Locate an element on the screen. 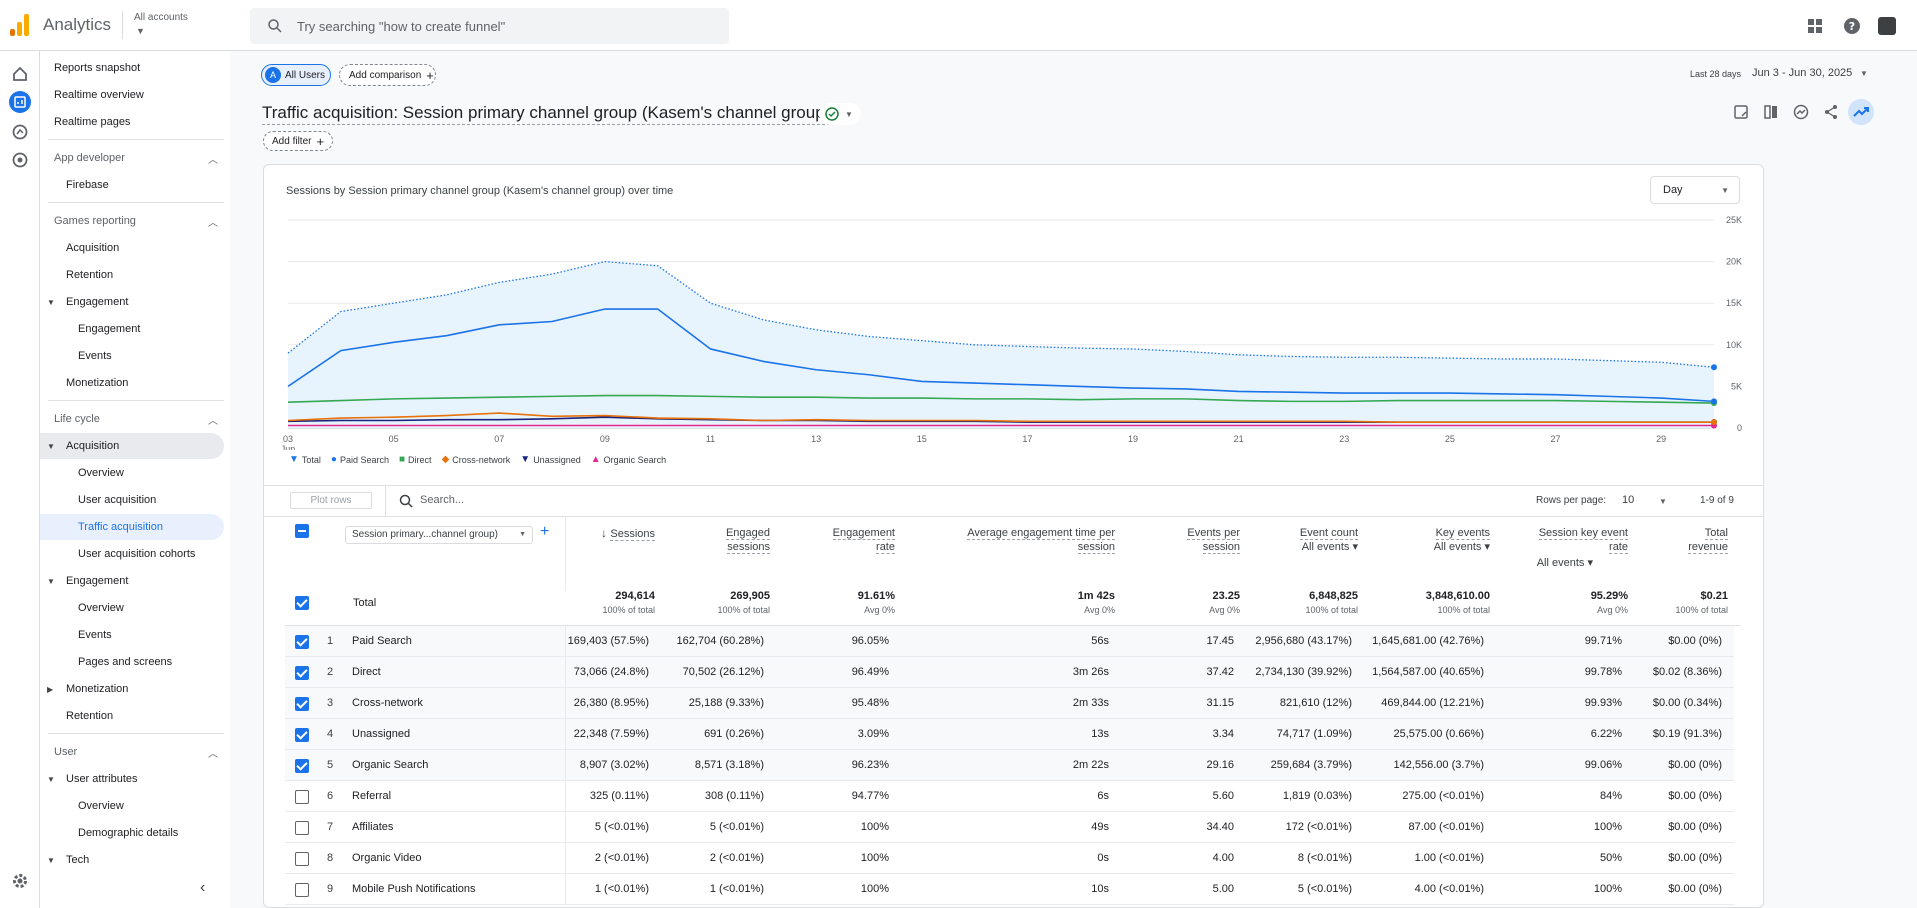 Image resolution: width=1917 pixels, height=908 pixels. collapse-triangle-icon: ▶ is located at coordinates (50, 689).